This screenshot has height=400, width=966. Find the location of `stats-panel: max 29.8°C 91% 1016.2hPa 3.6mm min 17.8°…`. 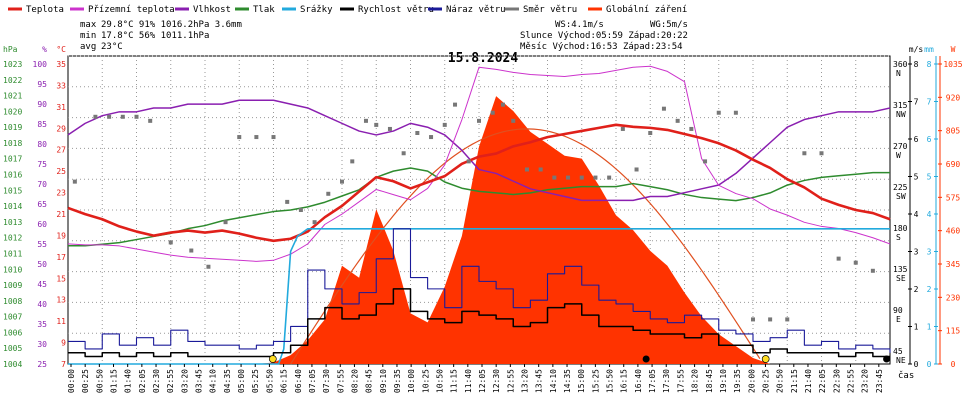

stats-panel: max 29.8°C 91% 1016.2hPa 3.6mm min 17.8°… is located at coordinates (384, 36).